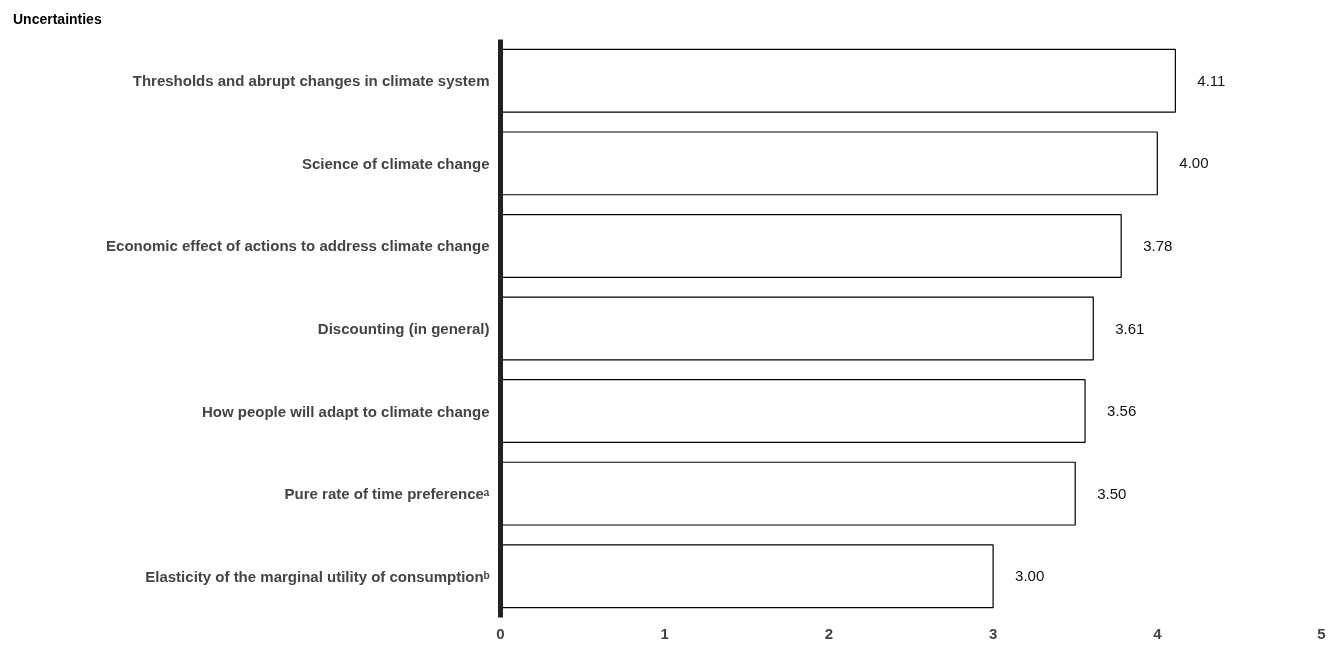 The height and width of the screenshot is (645, 1339). I want to click on data-label: 3.00, so click(1030, 576).